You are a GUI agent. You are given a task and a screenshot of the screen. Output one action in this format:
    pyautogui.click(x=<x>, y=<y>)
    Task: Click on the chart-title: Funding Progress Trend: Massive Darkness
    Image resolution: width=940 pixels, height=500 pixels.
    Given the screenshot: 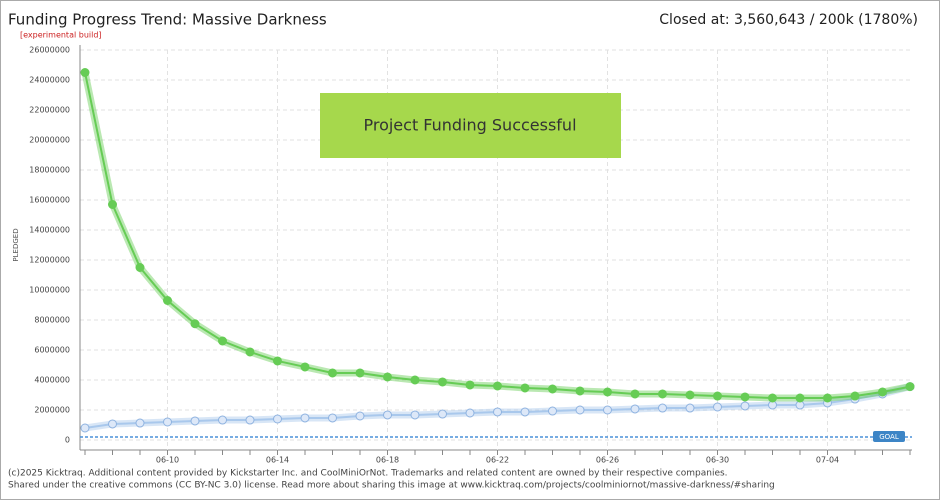 What is the action you would take?
    pyautogui.click(x=167, y=20)
    